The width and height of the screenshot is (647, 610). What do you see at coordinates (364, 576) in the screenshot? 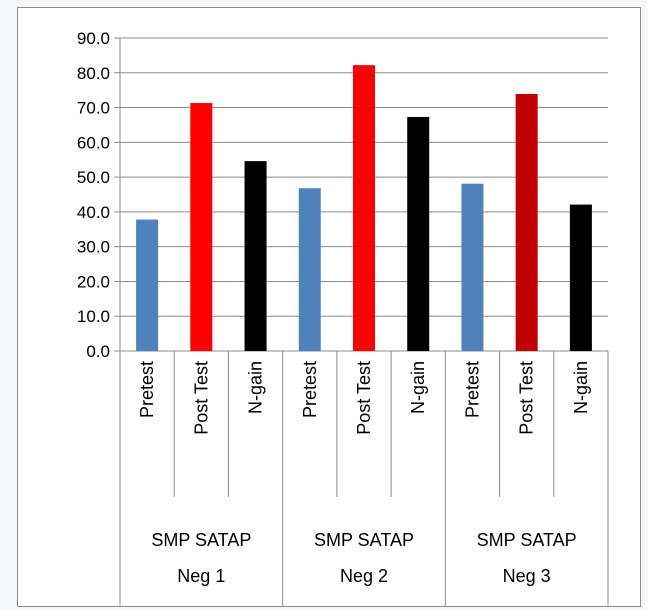
I see `group-label-line2: Neg 2` at bounding box center [364, 576].